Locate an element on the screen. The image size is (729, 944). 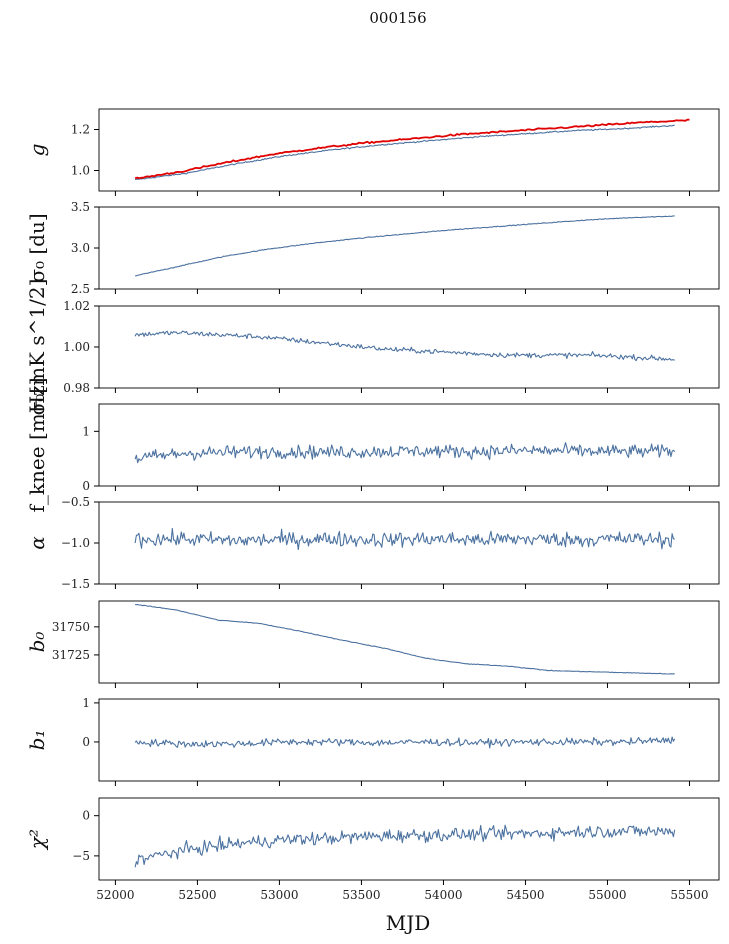
x-axis-label: MJD is located at coordinates (408, 923).